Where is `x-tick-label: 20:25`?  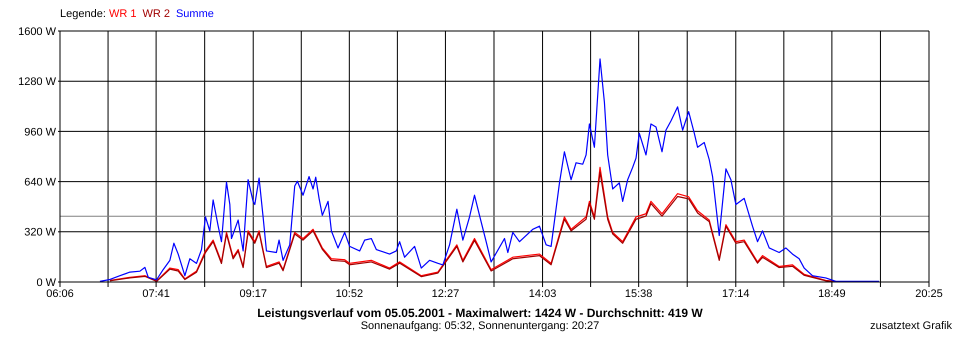 x-tick-label: 20:25 is located at coordinates (929, 294).